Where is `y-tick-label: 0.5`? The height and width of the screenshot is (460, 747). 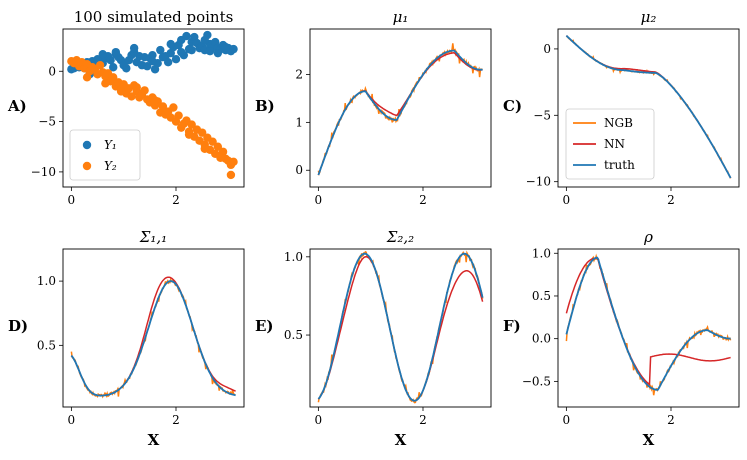 y-tick-label: 0.5 is located at coordinates (541, 296).